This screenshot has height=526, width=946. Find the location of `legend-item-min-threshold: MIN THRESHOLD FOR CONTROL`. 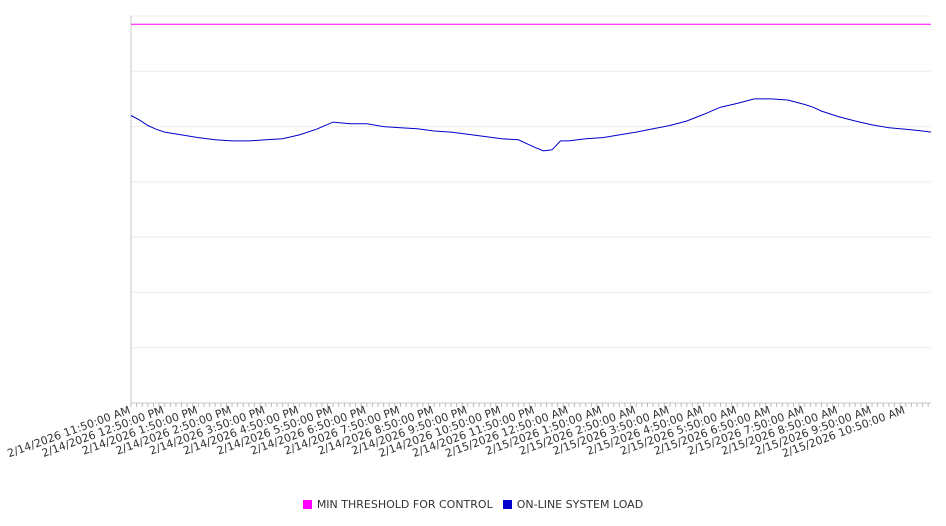

legend-item-min-threshold: MIN THRESHOLD FOR CONTROL is located at coordinates (397, 504).